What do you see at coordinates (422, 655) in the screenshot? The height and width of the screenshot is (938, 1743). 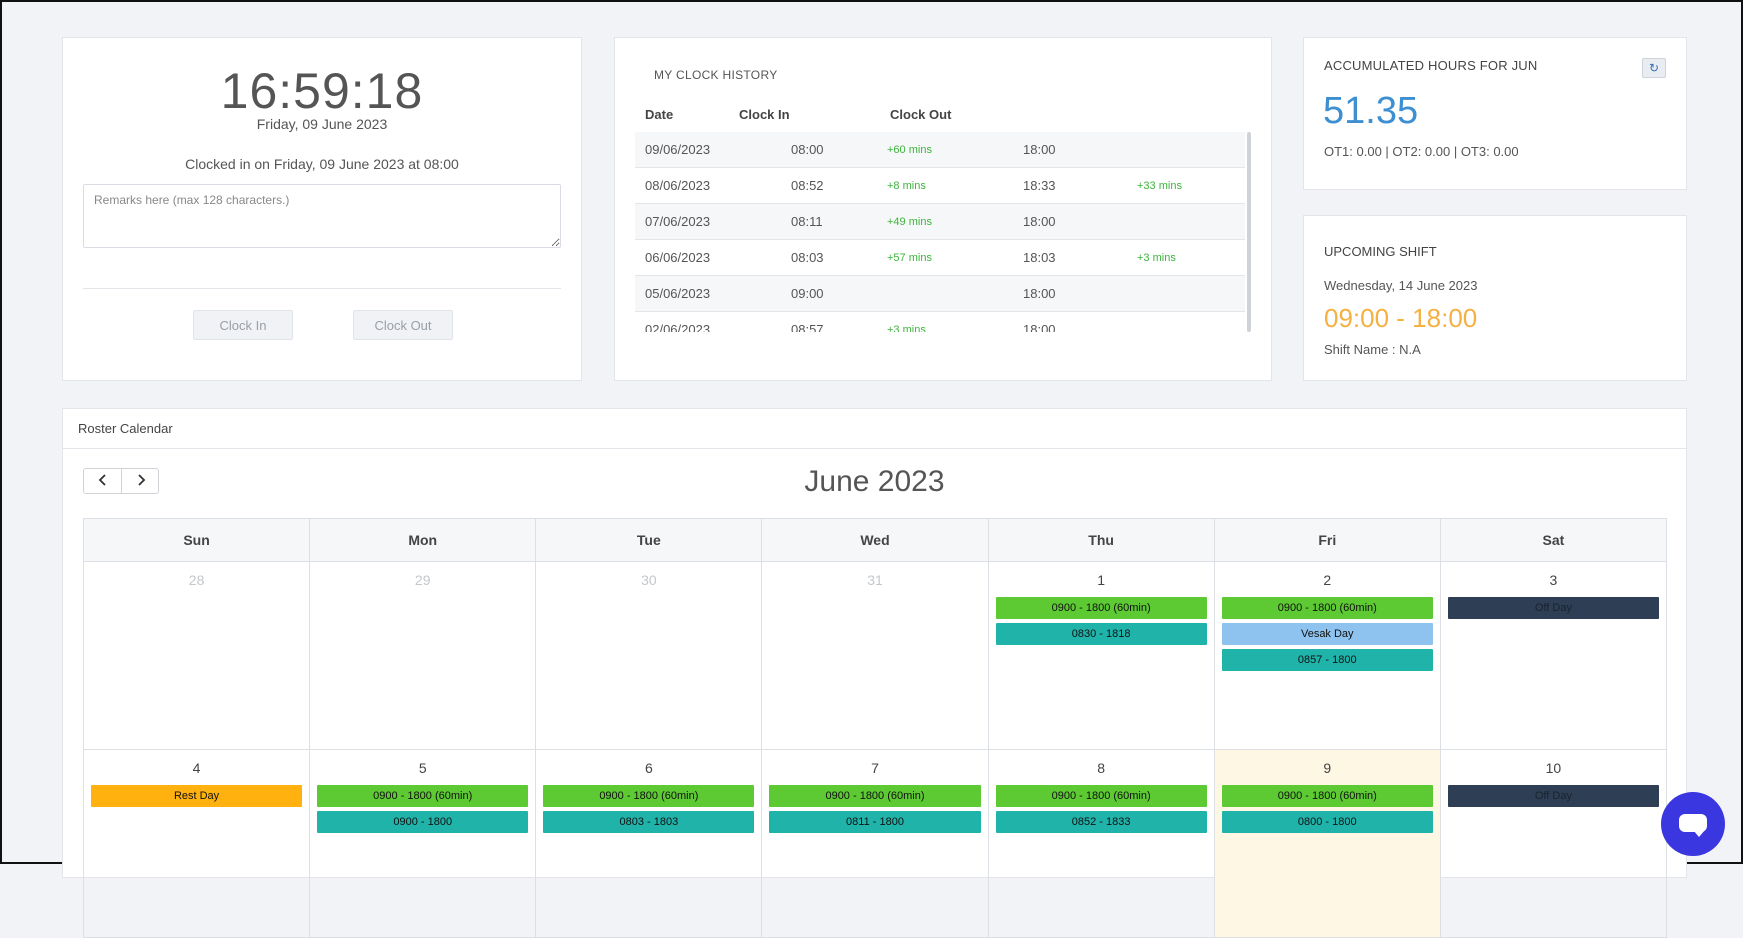 I see `calendar-day: 29` at bounding box center [422, 655].